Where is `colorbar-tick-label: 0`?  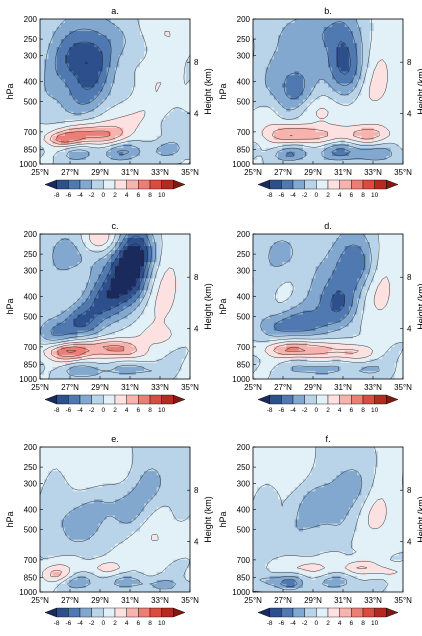 colorbar-tick-label: 0 is located at coordinates (104, 410).